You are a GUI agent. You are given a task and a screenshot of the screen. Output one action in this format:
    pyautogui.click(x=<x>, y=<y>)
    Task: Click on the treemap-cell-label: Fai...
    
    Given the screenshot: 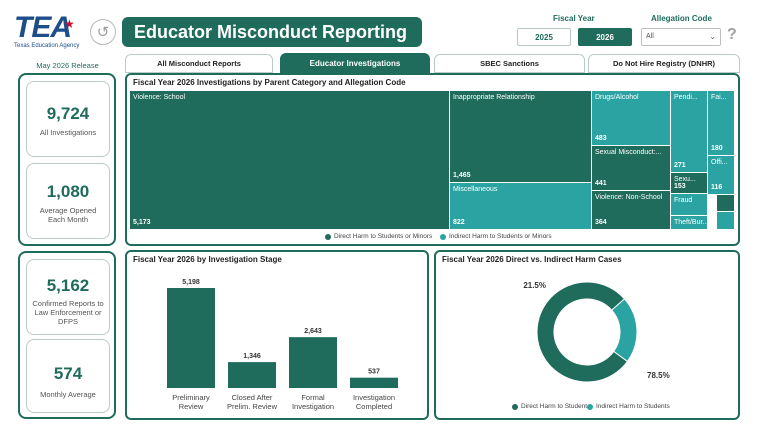 What is the action you would take?
    pyautogui.click(x=719, y=97)
    